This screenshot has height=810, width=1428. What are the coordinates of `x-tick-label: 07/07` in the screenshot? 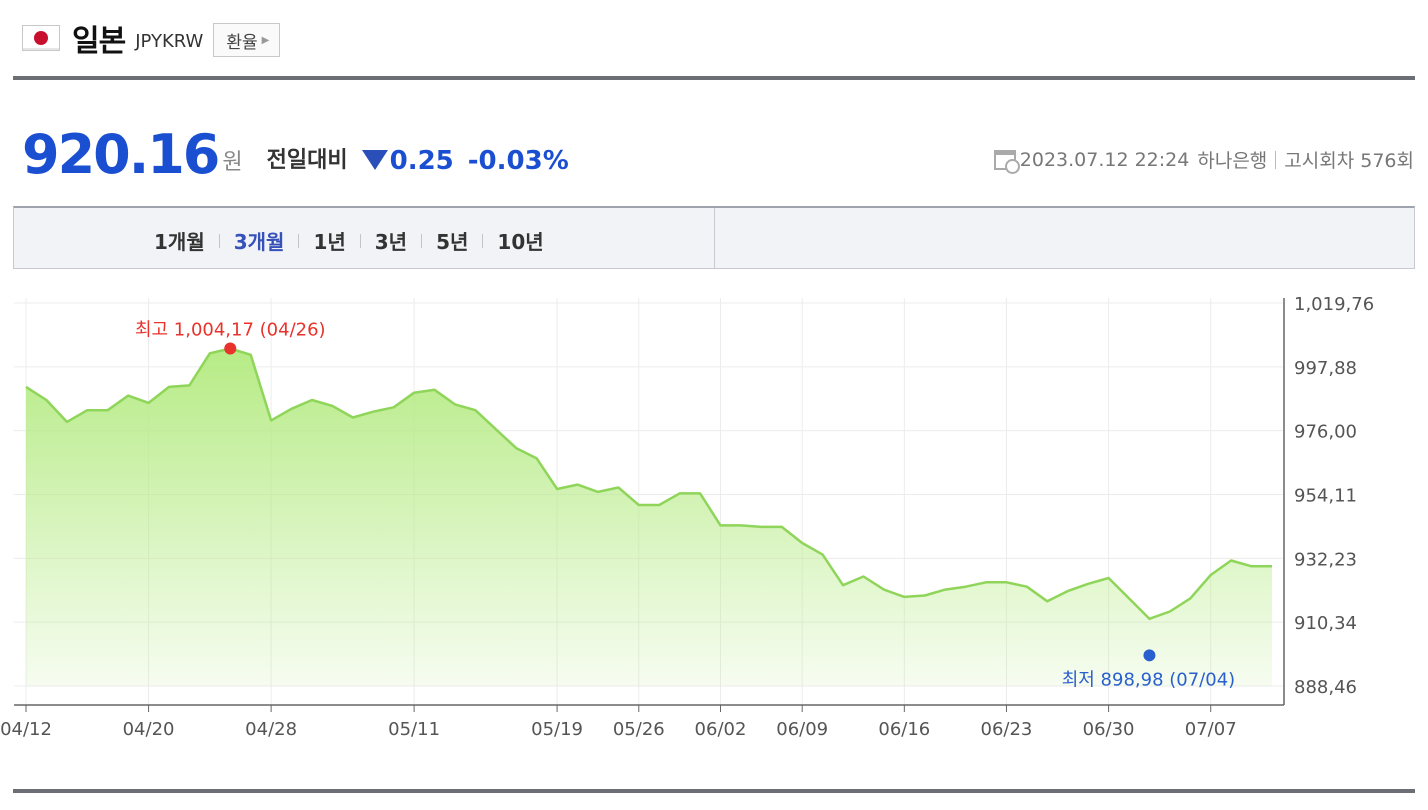 It's located at (1211, 729).